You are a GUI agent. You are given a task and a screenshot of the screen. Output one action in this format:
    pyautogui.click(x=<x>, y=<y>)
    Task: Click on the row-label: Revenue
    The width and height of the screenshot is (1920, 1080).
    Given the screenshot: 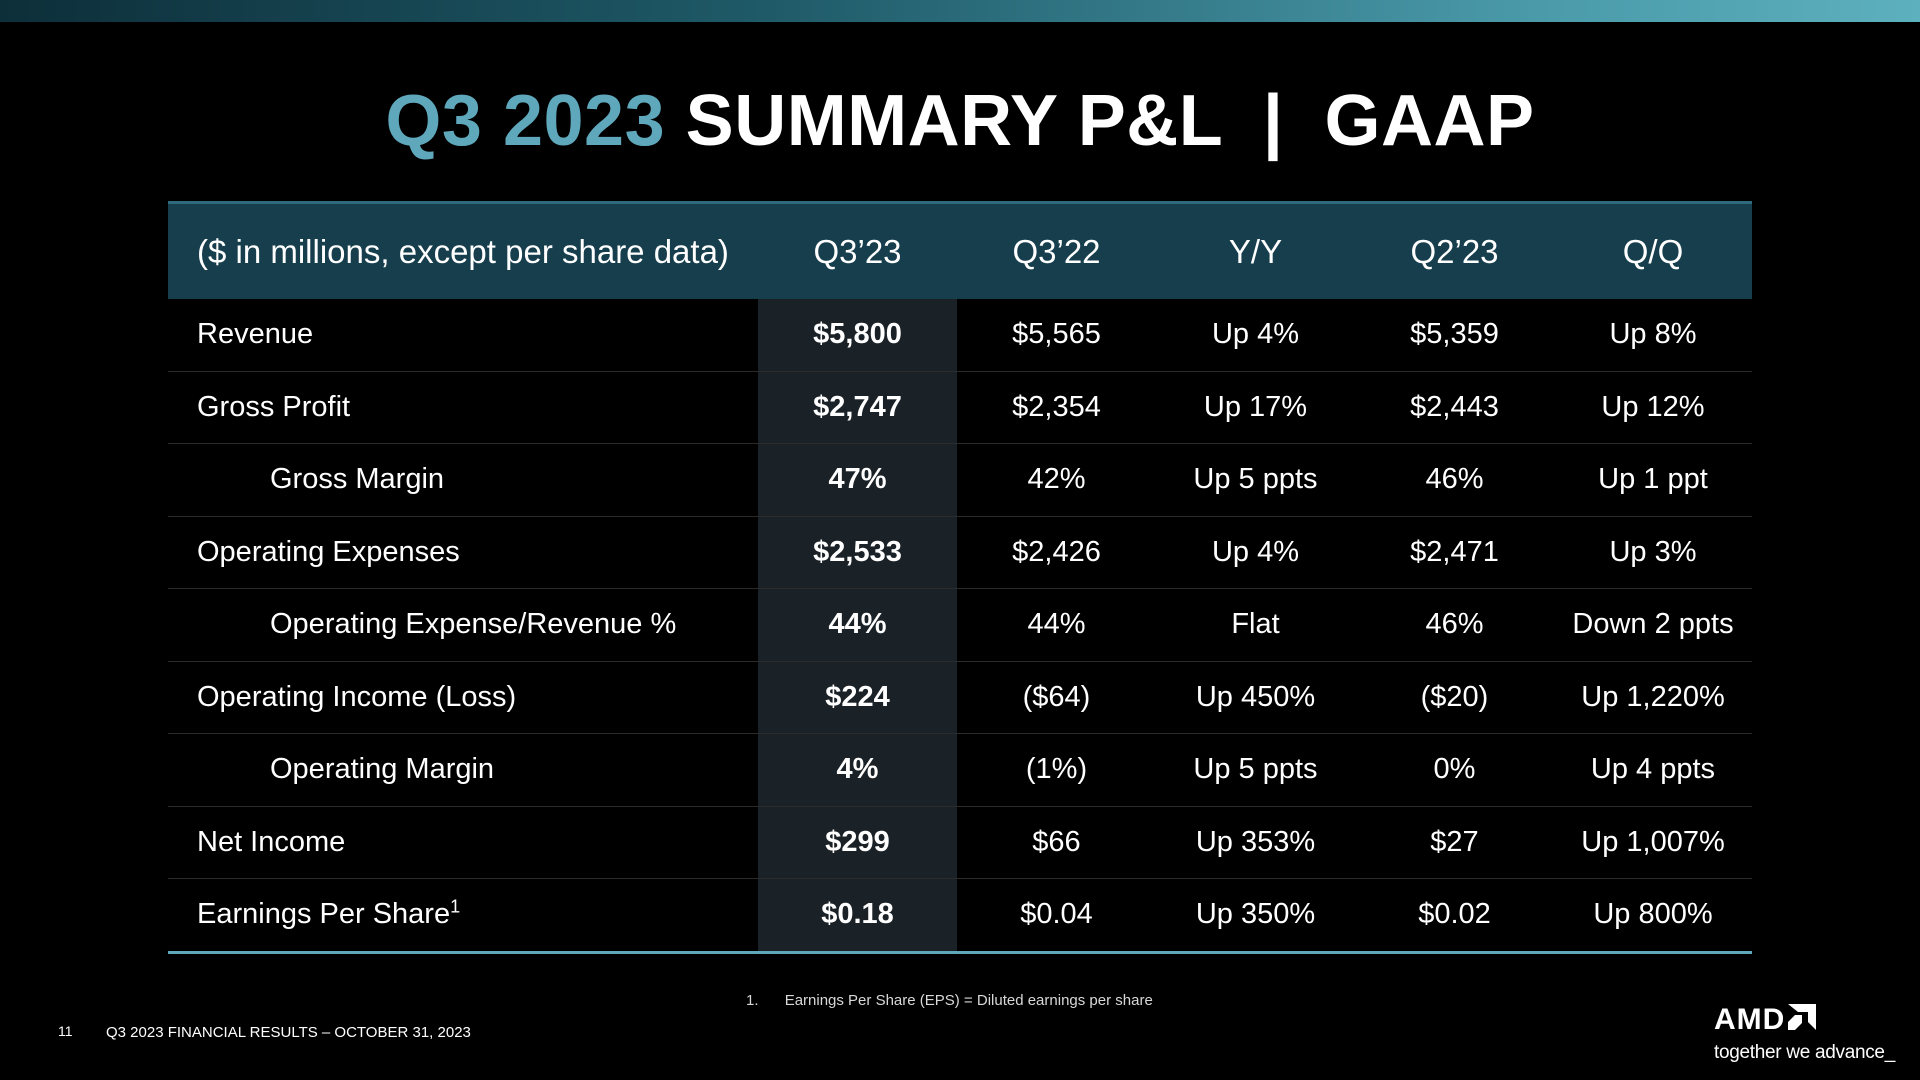 What is the action you would take?
    pyautogui.click(x=463, y=335)
    